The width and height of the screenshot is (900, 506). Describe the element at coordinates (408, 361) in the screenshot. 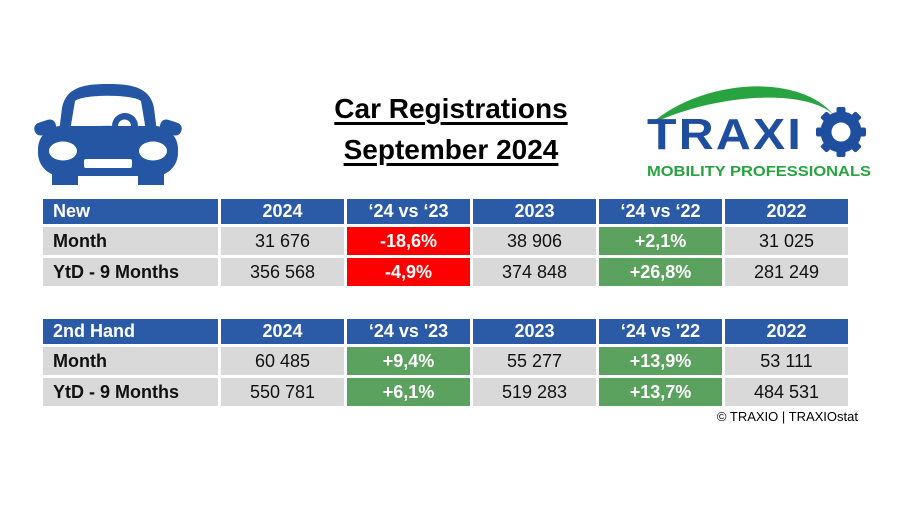

I see `table-cell: +9,4%` at that location.